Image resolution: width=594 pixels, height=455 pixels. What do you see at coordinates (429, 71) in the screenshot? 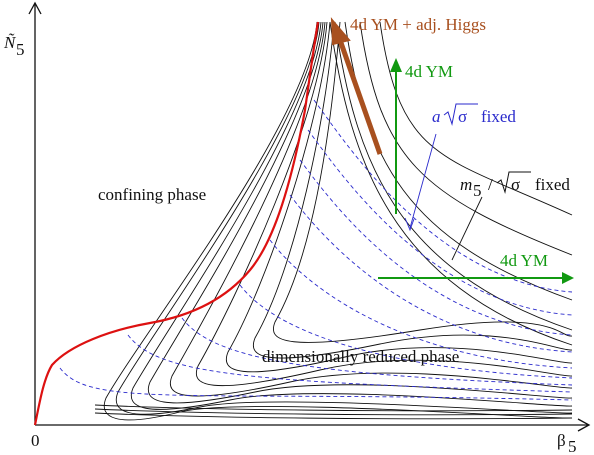
I see `ym-vertical-label: 4d YM` at bounding box center [429, 71].